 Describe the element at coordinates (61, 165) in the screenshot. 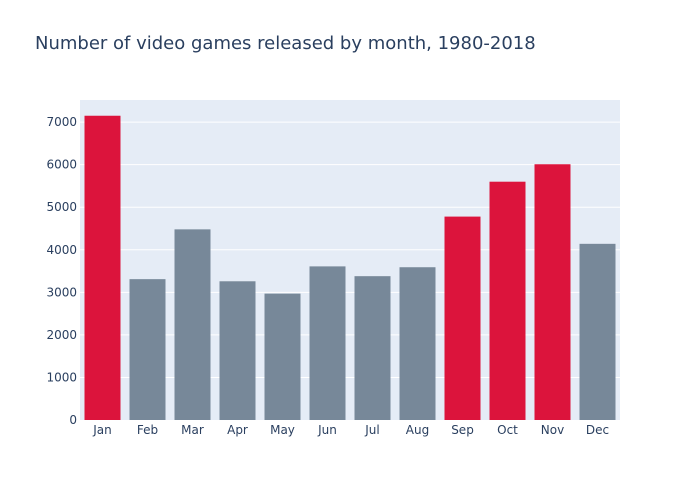

I see `y-tick-label: 6000` at that location.